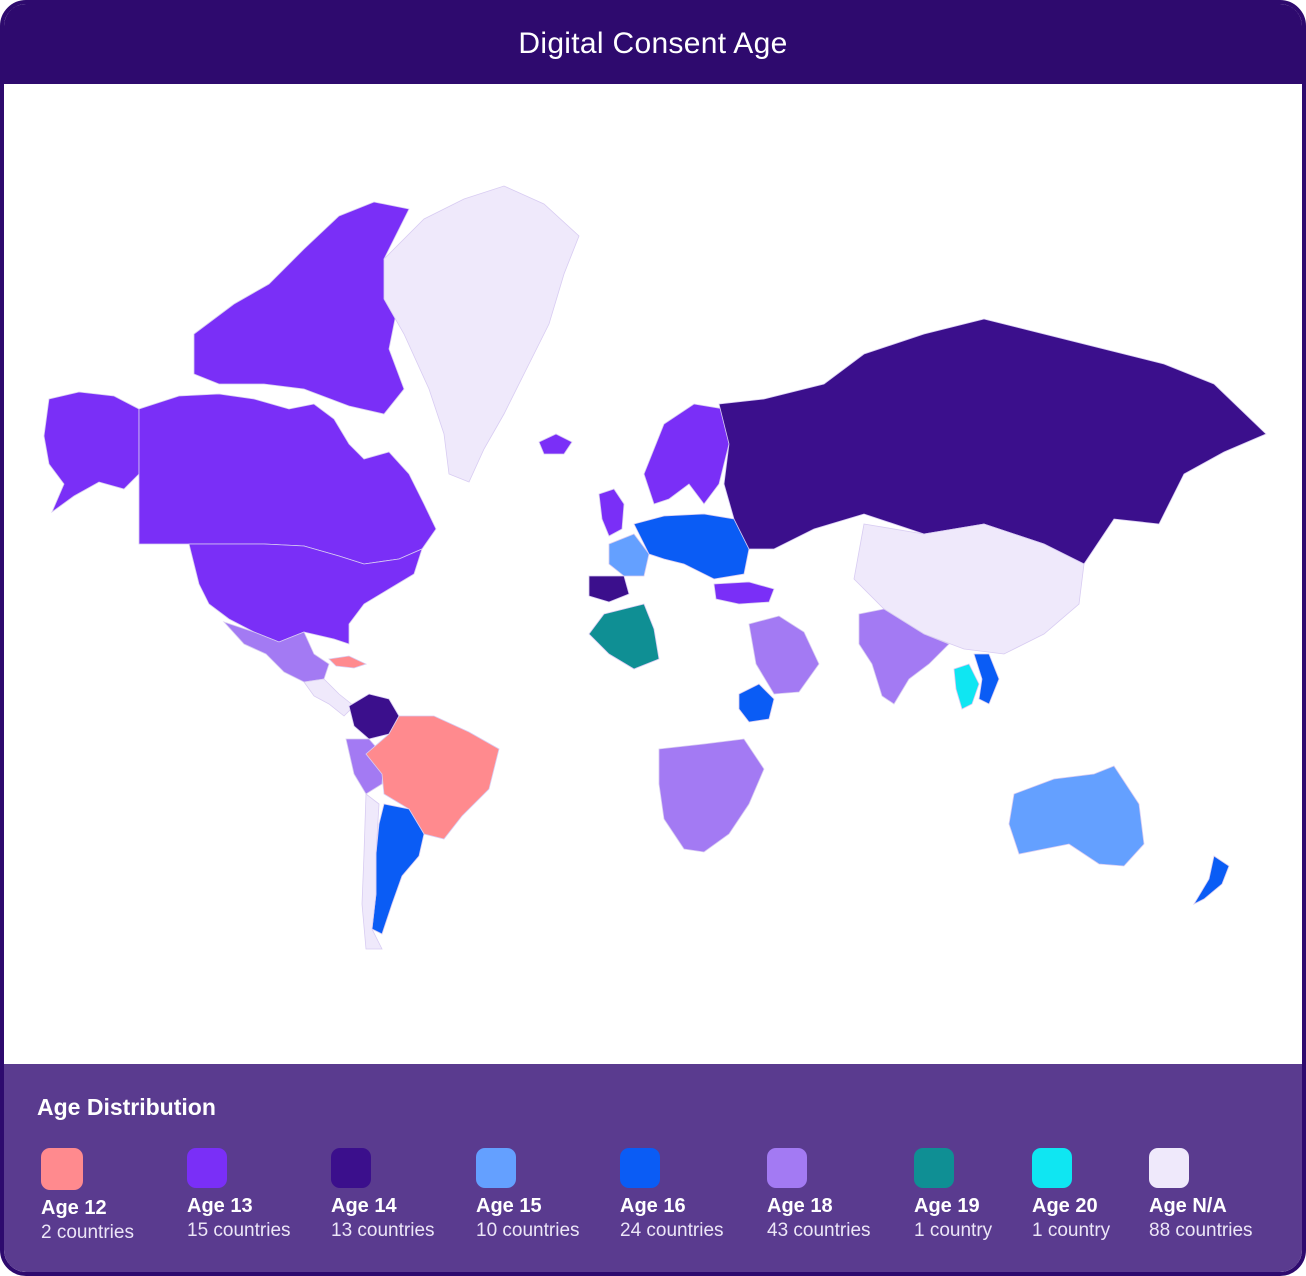 The height and width of the screenshot is (1276, 1306). What do you see at coordinates (691, 546) in the screenshot?
I see `region-central-europe` at bounding box center [691, 546].